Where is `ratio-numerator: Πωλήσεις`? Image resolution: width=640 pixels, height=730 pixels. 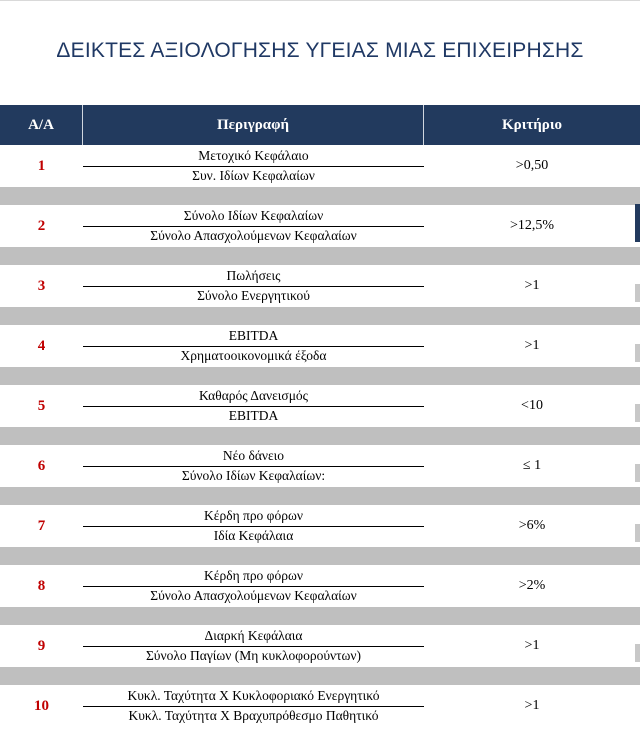 ratio-numerator: Πωλήσεις is located at coordinates (253, 275).